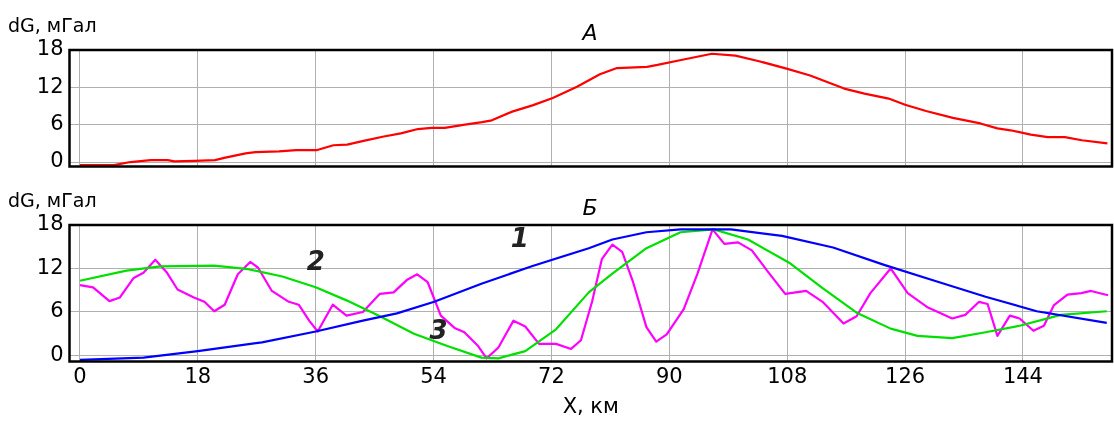 The height and width of the screenshot is (424, 1114). I want to click on x-tick-label: 0, so click(80, 375).